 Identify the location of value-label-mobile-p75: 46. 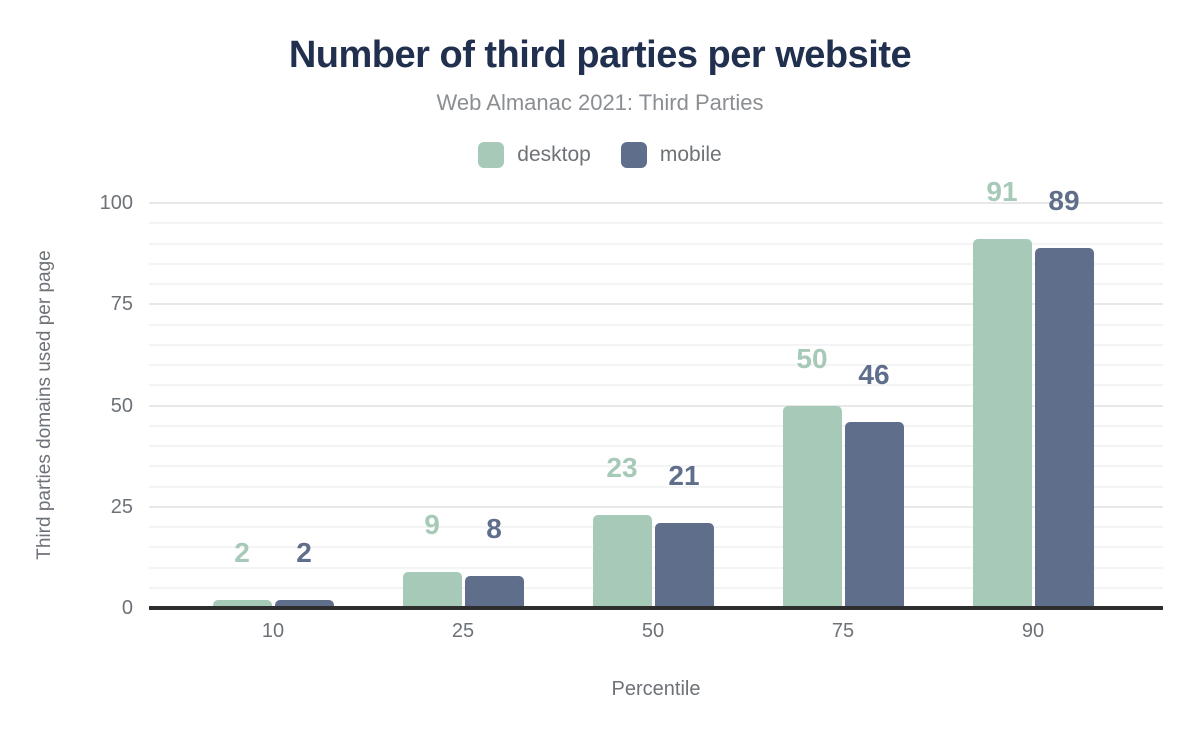
(874, 374).